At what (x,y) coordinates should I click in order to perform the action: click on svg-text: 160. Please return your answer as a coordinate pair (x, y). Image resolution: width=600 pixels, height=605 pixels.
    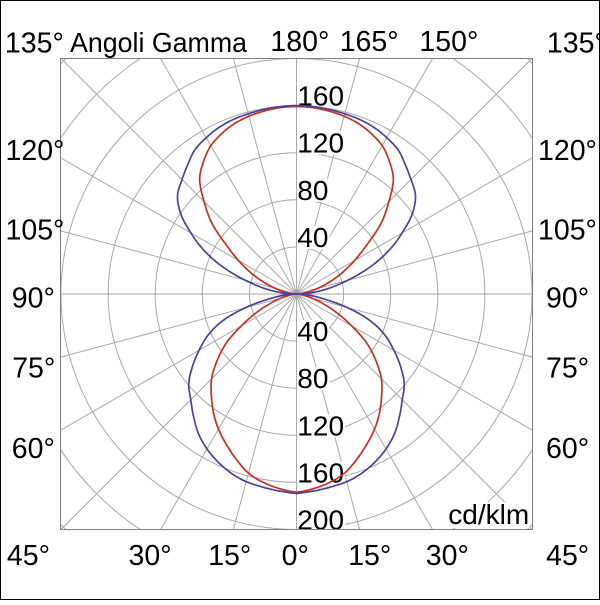
    Looking at the image, I should click on (320, 472).